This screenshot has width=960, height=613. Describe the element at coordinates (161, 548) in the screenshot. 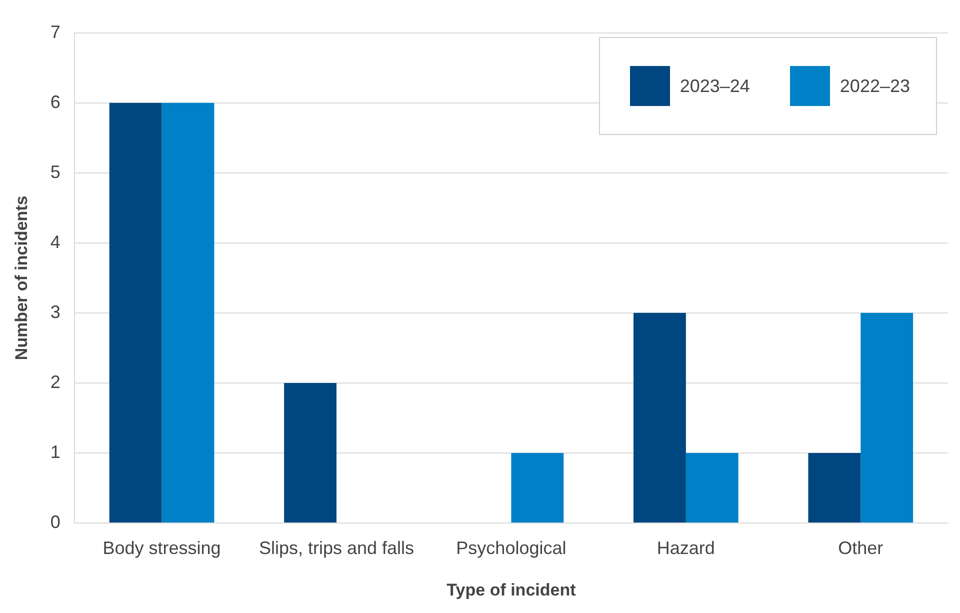

I see `x-tick-label: Body stressing` at that location.